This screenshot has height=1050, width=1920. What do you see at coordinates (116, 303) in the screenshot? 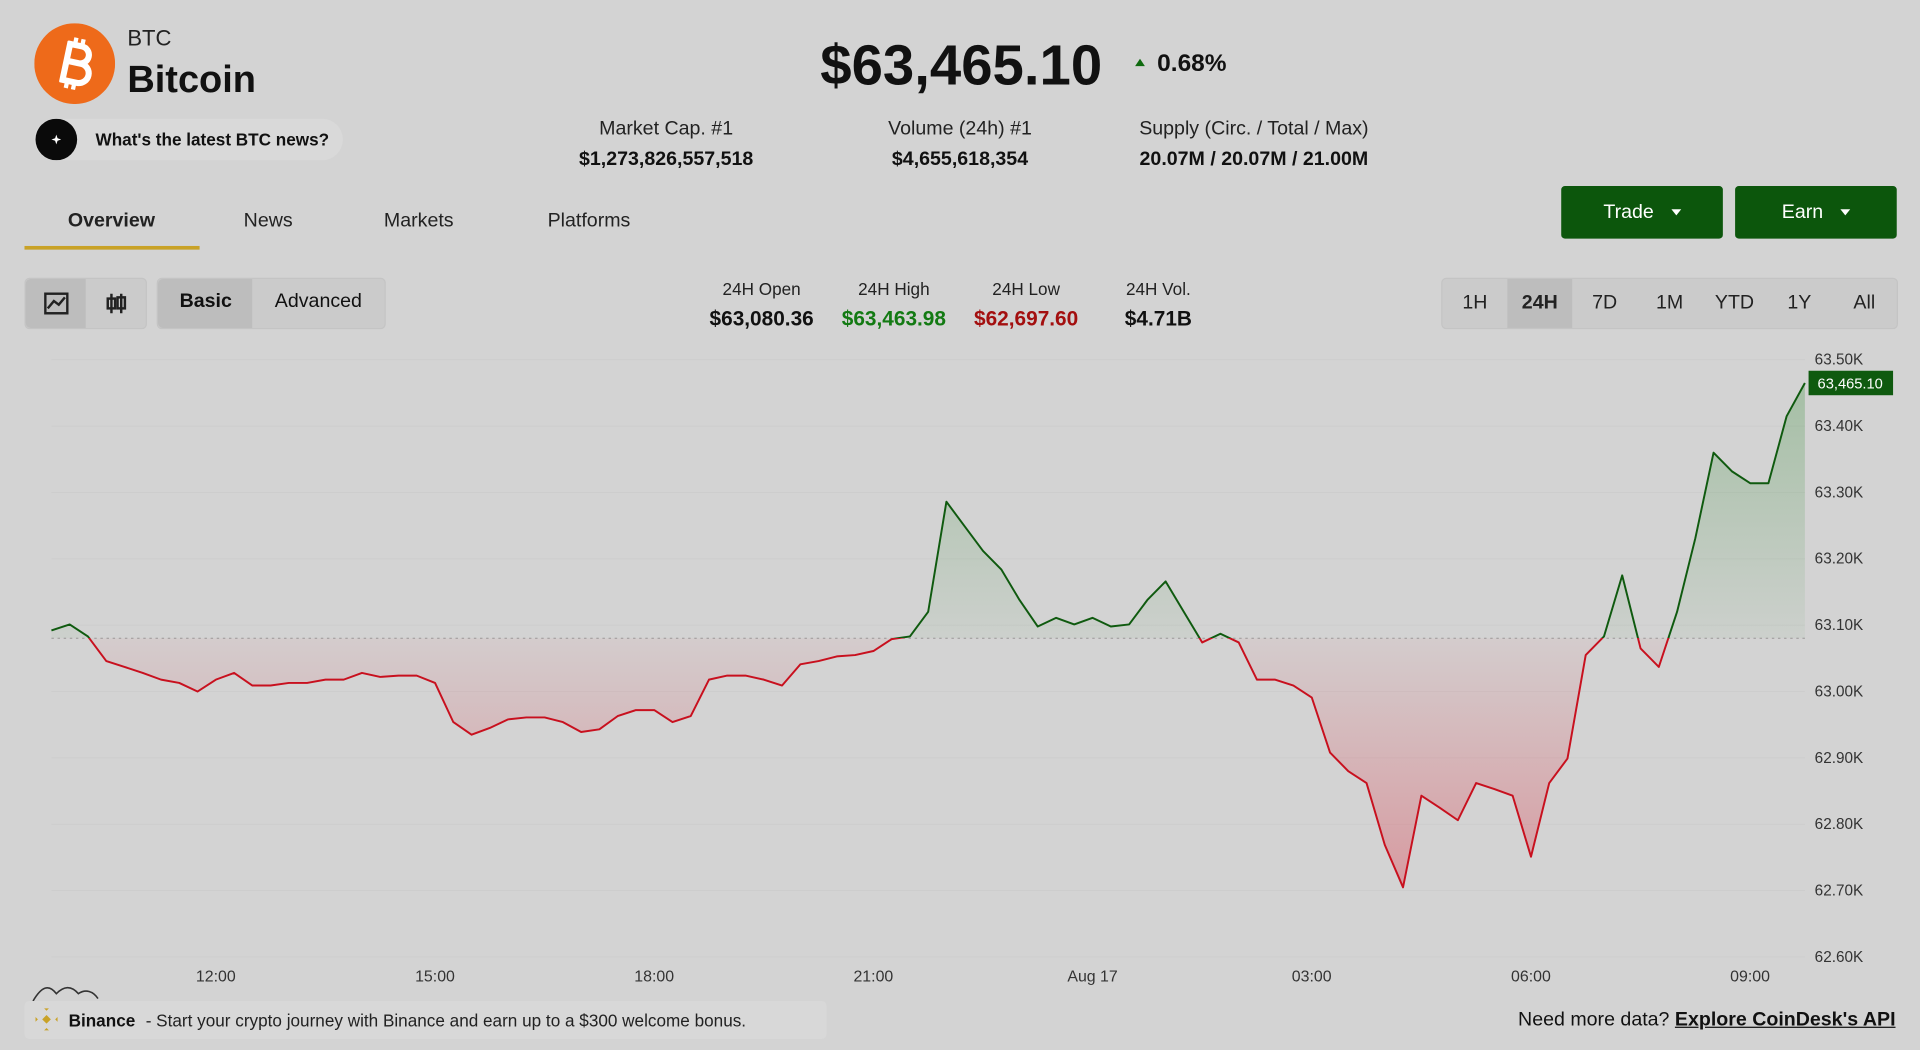
I see `candle-icon` at bounding box center [116, 303].